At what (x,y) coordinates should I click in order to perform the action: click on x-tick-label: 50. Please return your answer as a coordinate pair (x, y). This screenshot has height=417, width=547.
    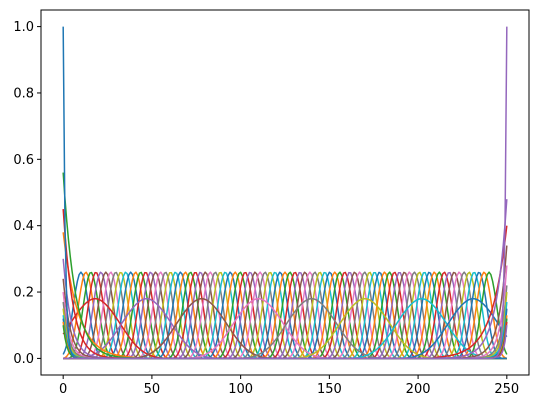
    Looking at the image, I should click on (152, 389).